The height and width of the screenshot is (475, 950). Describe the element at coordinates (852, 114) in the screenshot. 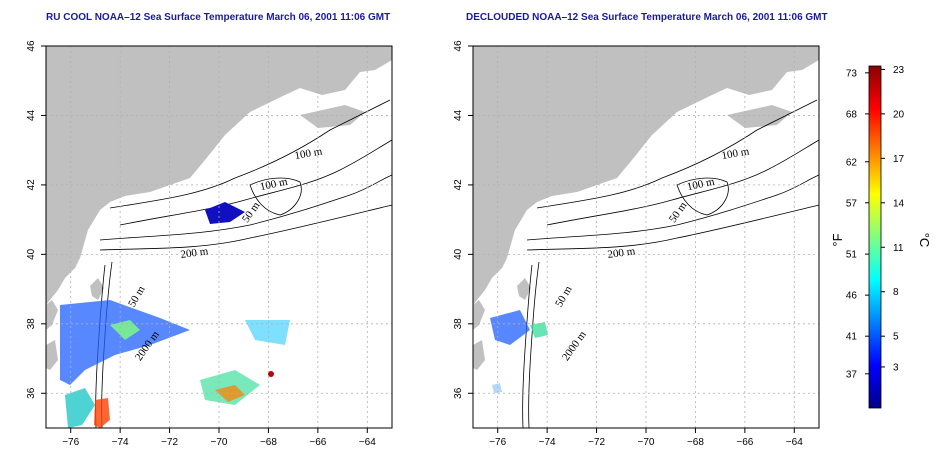

I see `fahrenheit-tick-label: 68` at that location.